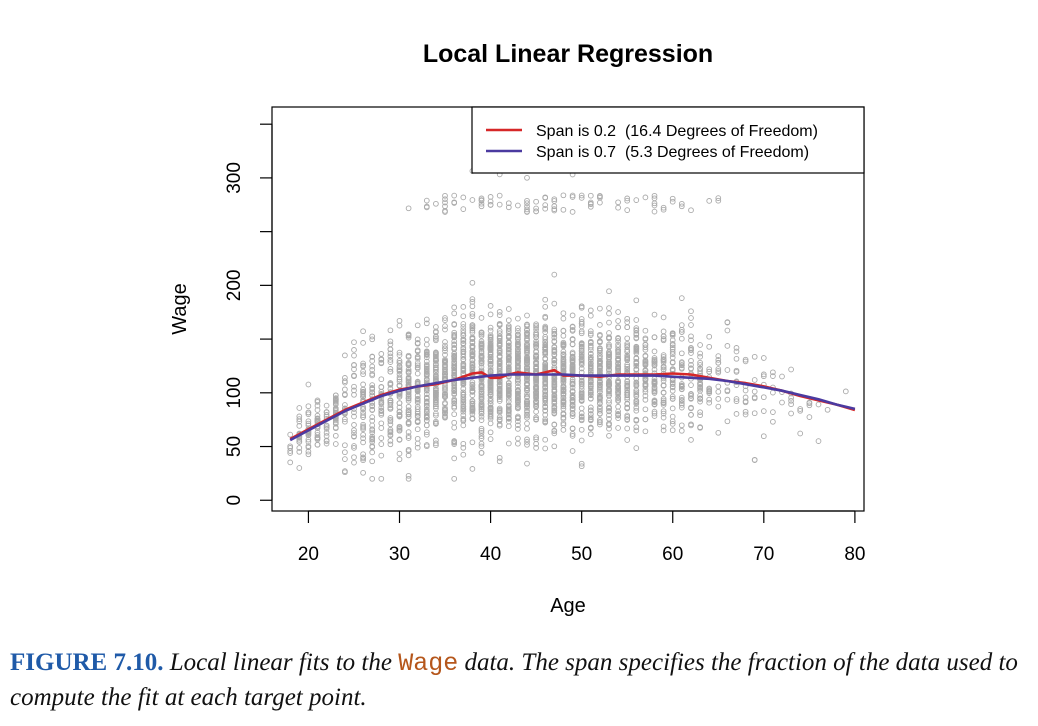 This screenshot has width=1038, height=726. I want to click on fit-lines, so click(572, 405).